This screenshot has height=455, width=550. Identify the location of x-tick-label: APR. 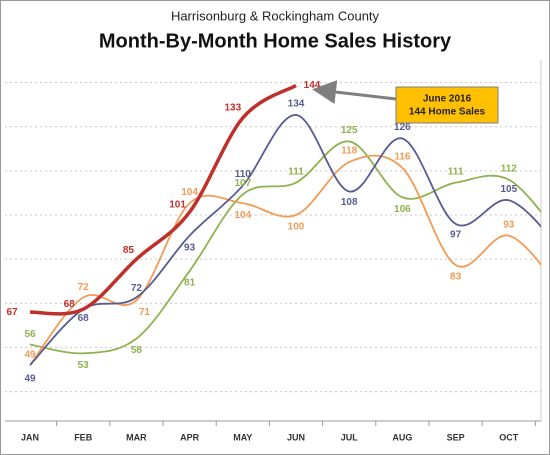
(190, 437).